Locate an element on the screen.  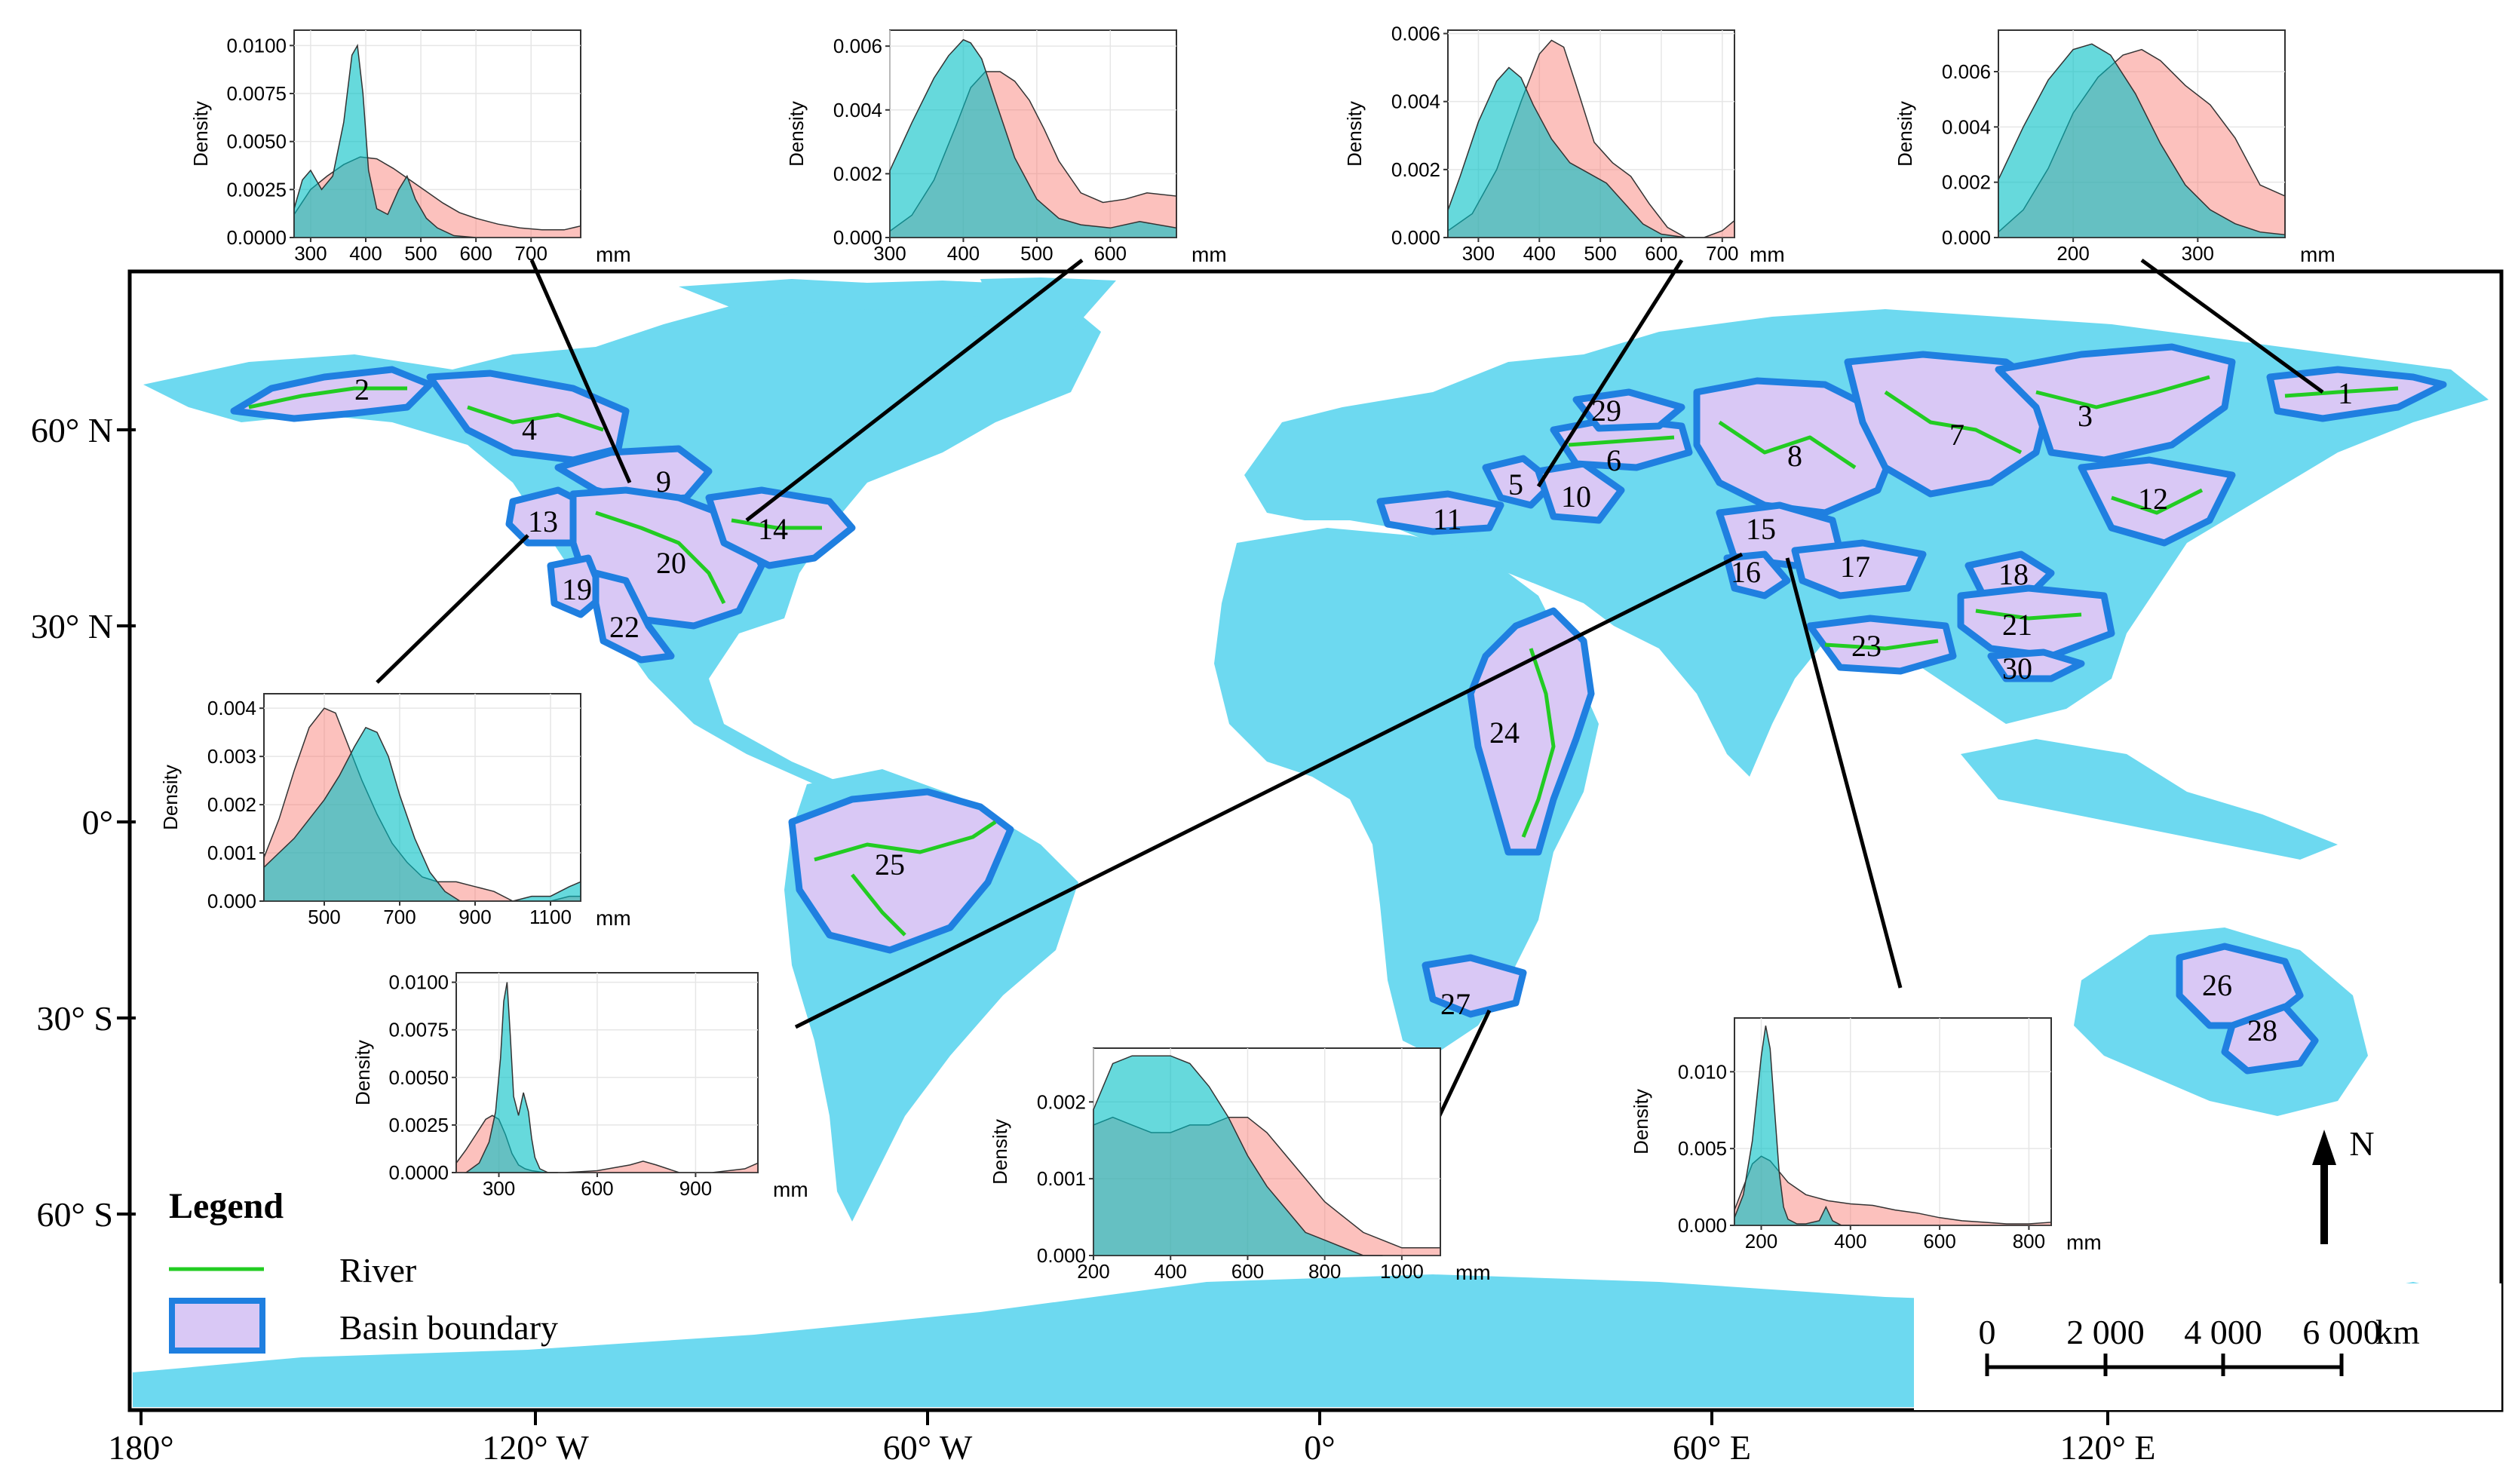
lon-label-120e: 120° E is located at coordinates (2108, 1447).